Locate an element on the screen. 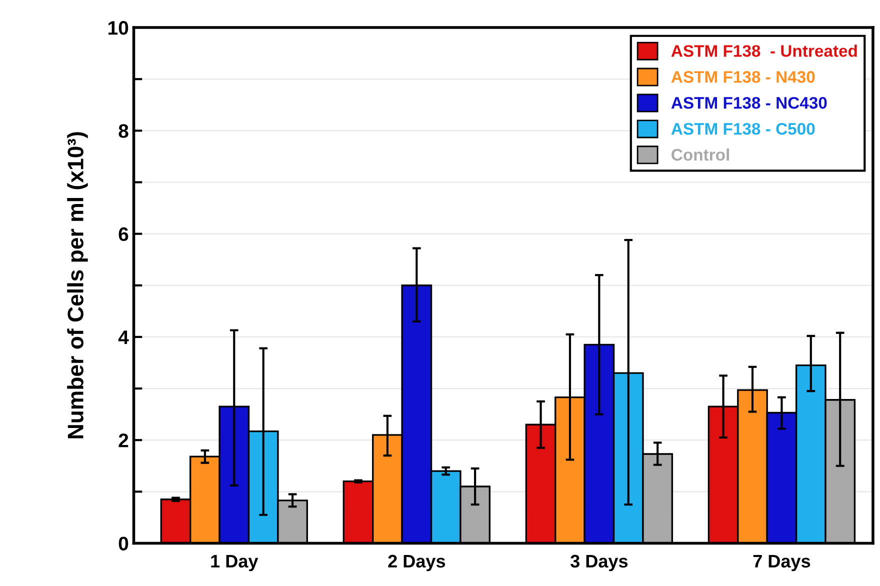 The image size is (880, 586). x-tick-label: 7 Days is located at coordinates (781, 563).